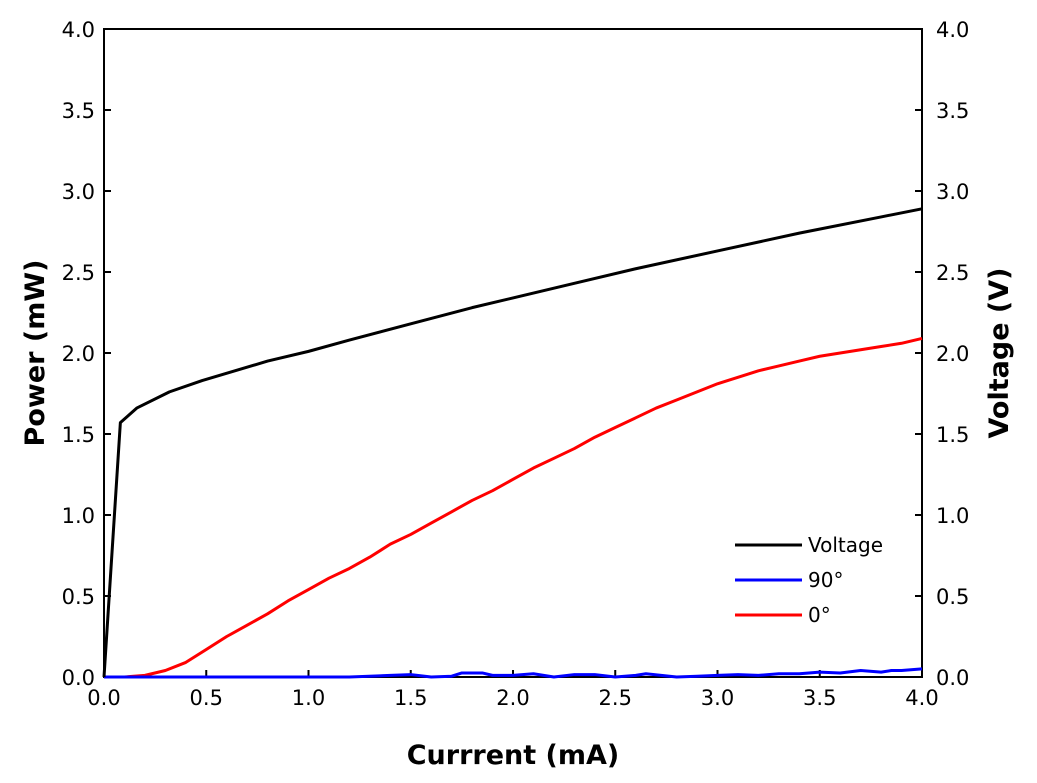 This screenshot has width=1037, height=783. I want to click on x-tick-label: 2.5, so click(615, 698).